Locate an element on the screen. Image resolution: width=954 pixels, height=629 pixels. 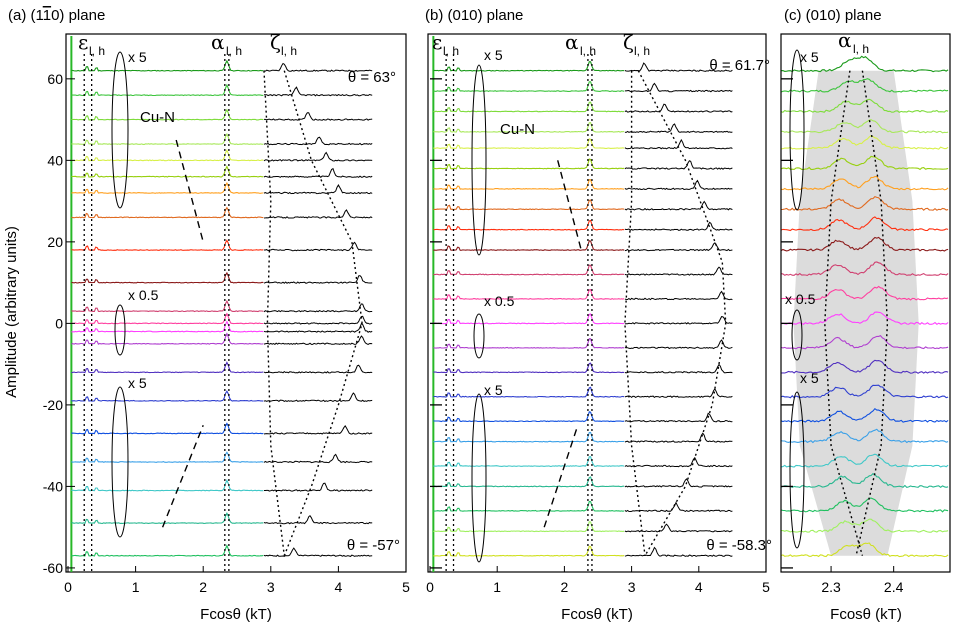
panel-a-xlabel: Fcosθ (kT) is located at coordinates (236, 614).